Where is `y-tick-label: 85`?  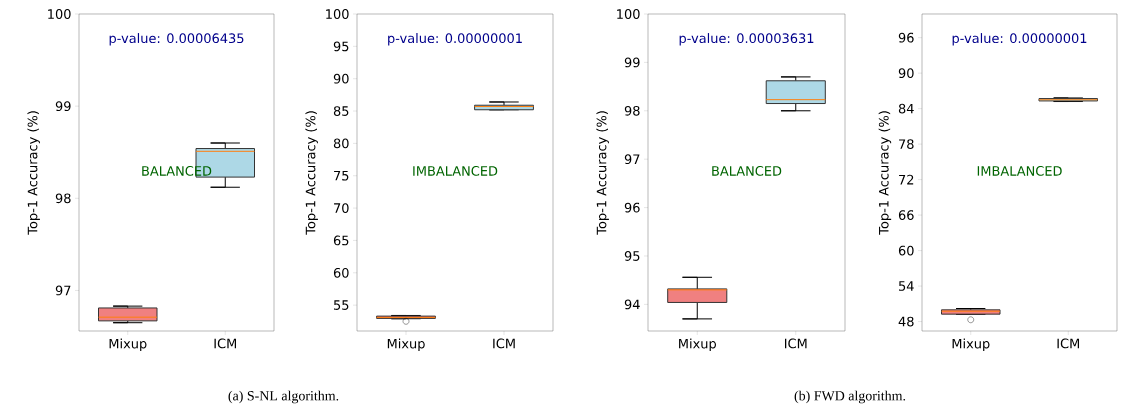
y-tick-label: 85 is located at coordinates (341, 111).